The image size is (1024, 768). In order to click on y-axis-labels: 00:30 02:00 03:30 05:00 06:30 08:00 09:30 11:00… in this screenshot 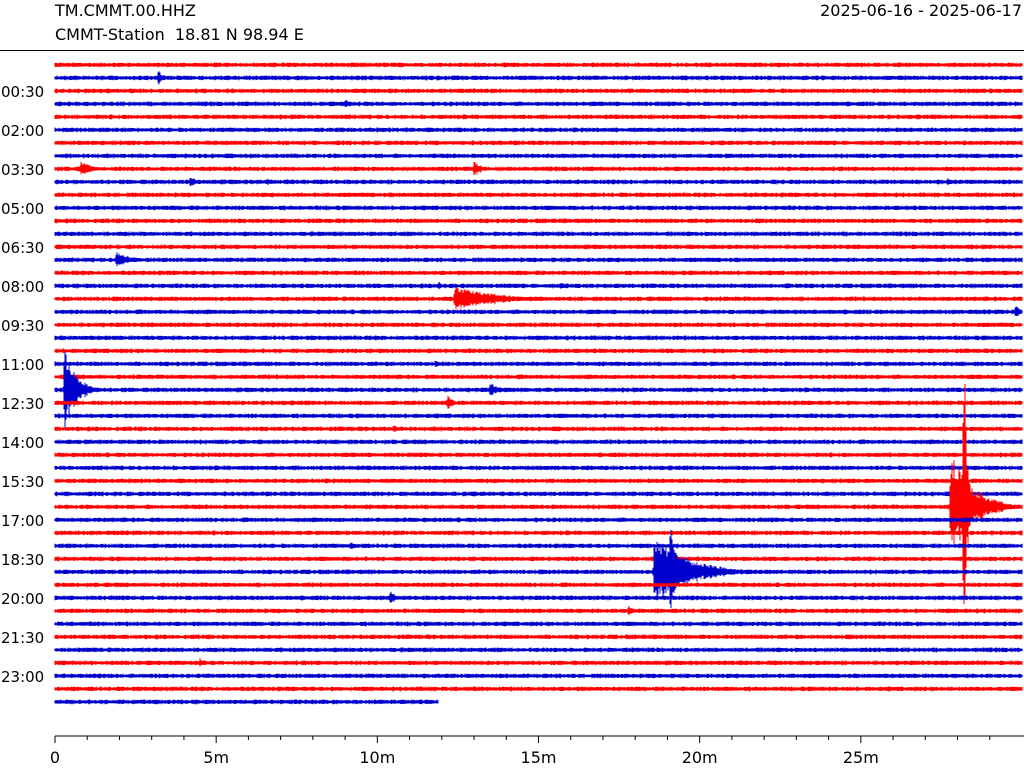, I will do `click(22, 384)`.